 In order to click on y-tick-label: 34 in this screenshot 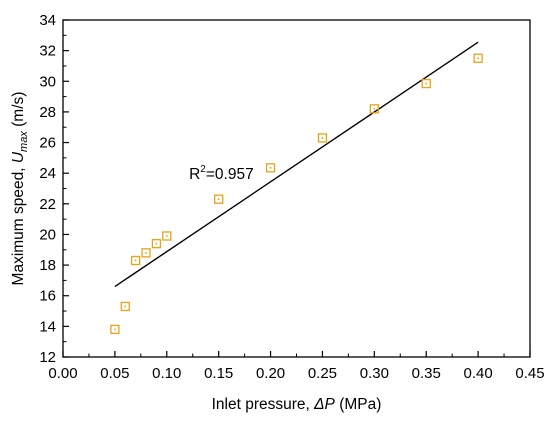, I will do `click(47, 20)`.